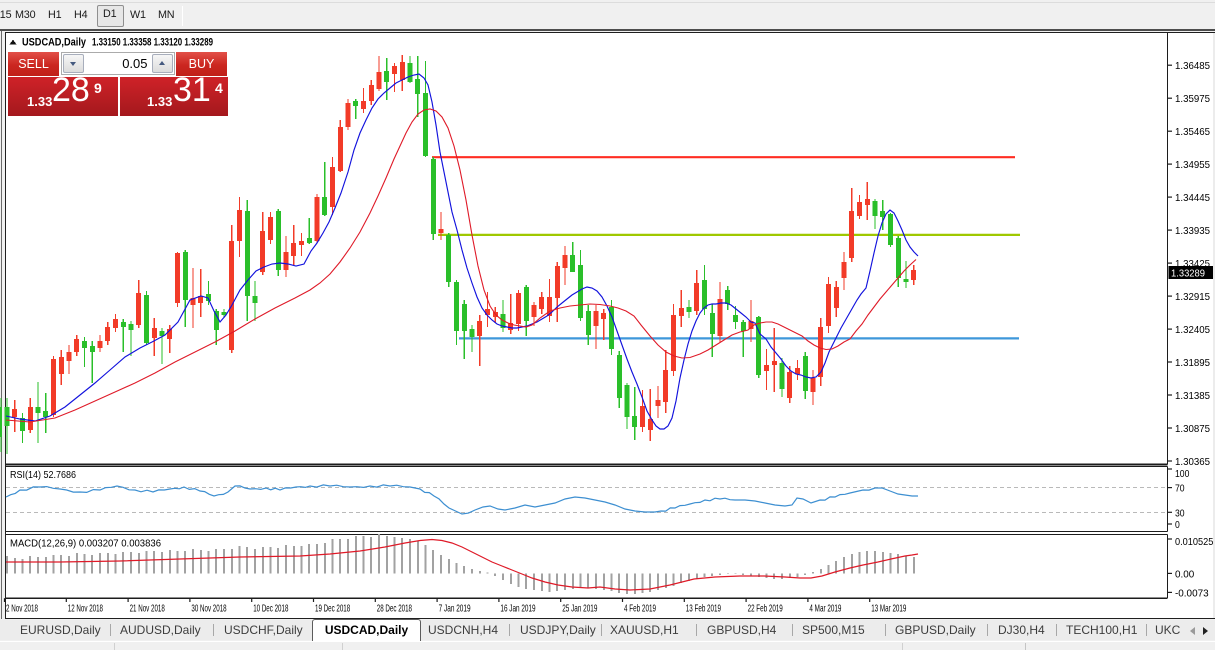  Describe the element at coordinates (394, 609) in the screenshot. I see `svg-text: 28 Dec 2018` at that location.